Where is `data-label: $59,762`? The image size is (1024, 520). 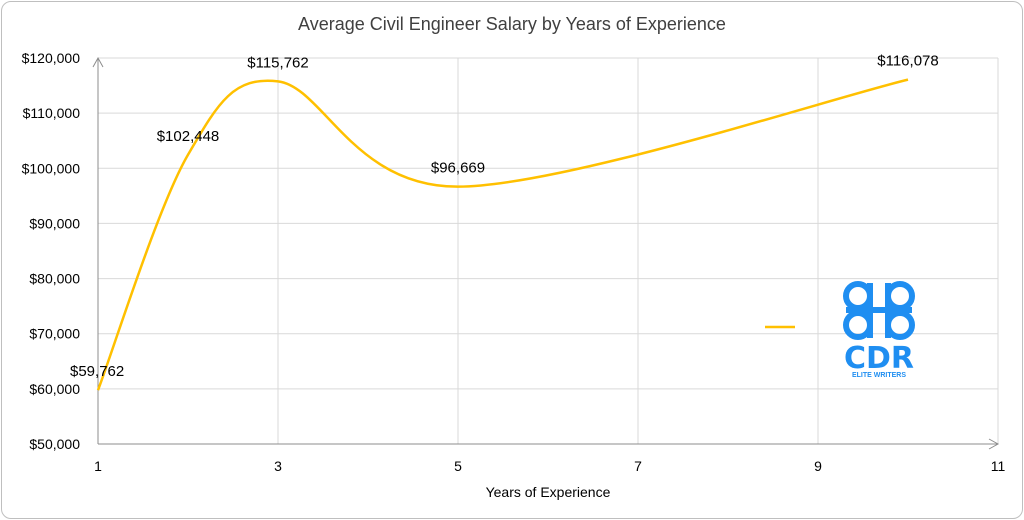 data-label: $59,762 is located at coordinates (97, 371).